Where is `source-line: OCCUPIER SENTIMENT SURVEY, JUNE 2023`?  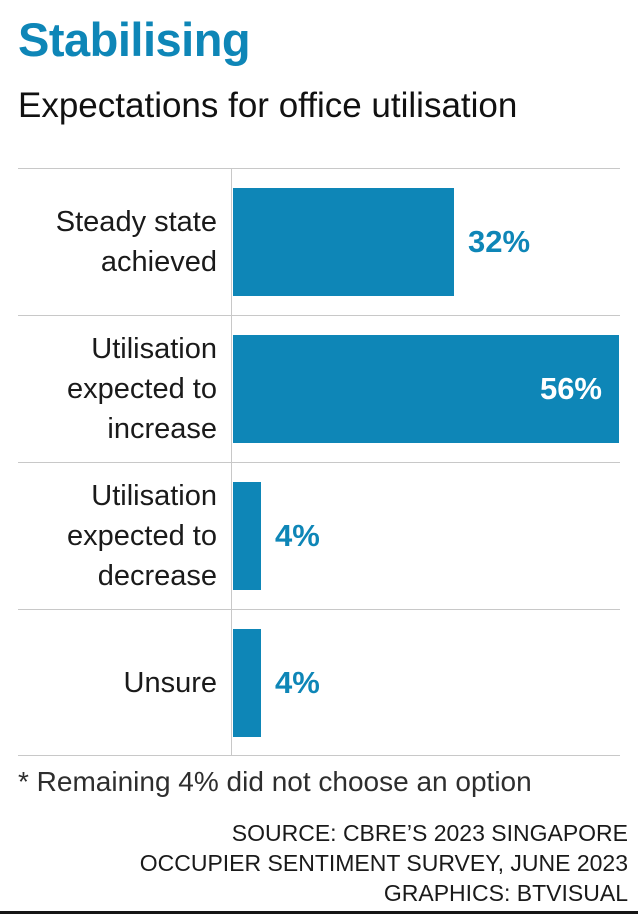
source-line: OCCUPIER SENTIMENT SURVEY, JUNE 2023 is located at coordinates (383, 863).